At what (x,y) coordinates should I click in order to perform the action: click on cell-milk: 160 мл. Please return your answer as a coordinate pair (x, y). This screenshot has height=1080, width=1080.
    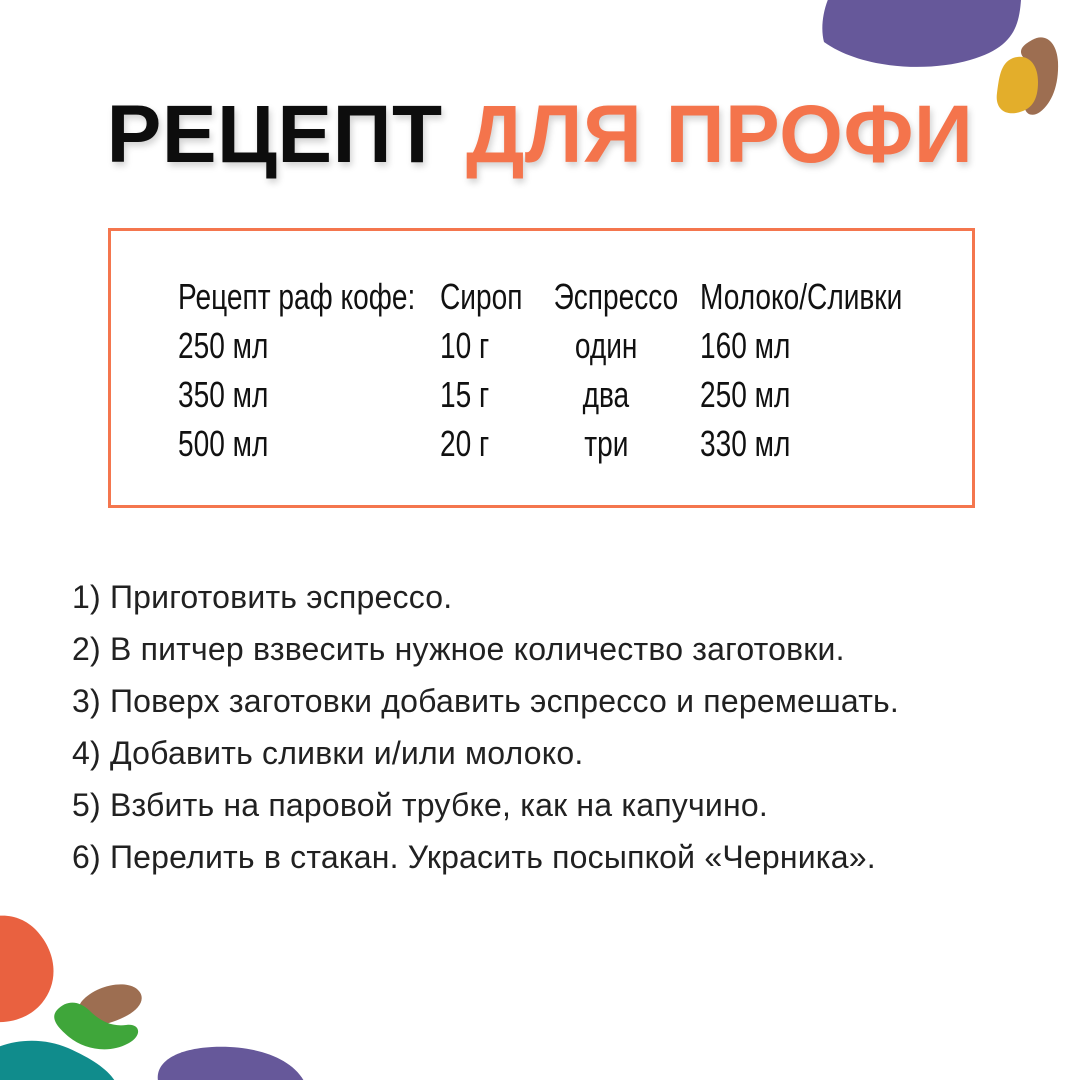
    Looking at the image, I should click on (745, 345).